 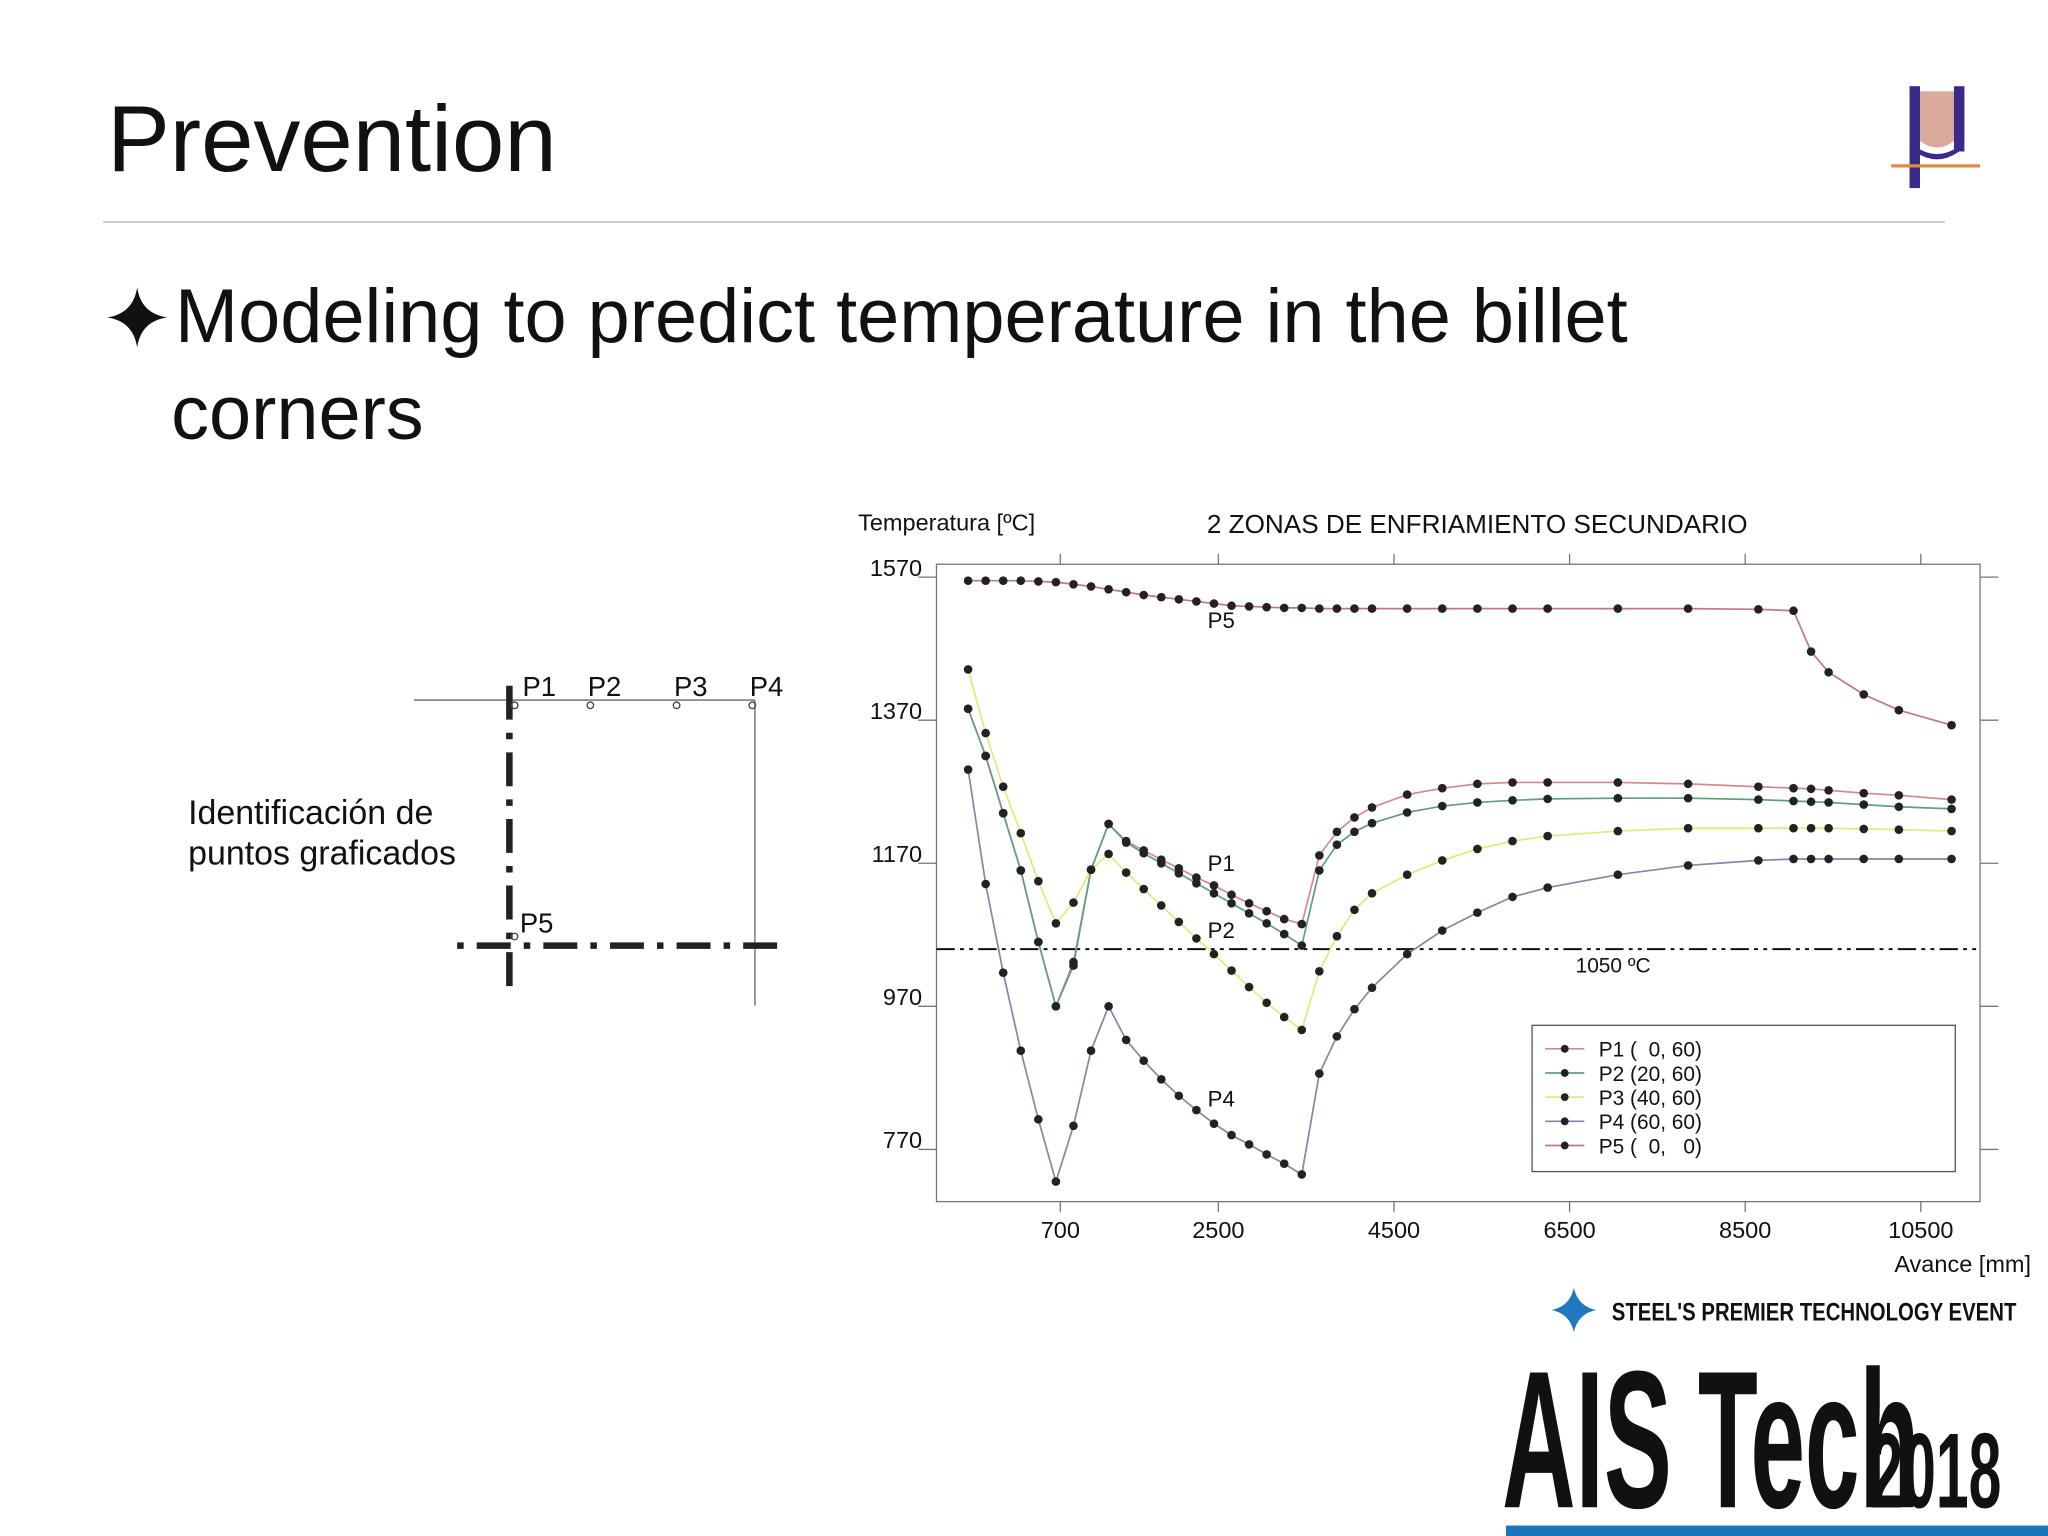 What do you see at coordinates (297, 413) in the screenshot?
I see `bullet-line: corners` at bounding box center [297, 413].